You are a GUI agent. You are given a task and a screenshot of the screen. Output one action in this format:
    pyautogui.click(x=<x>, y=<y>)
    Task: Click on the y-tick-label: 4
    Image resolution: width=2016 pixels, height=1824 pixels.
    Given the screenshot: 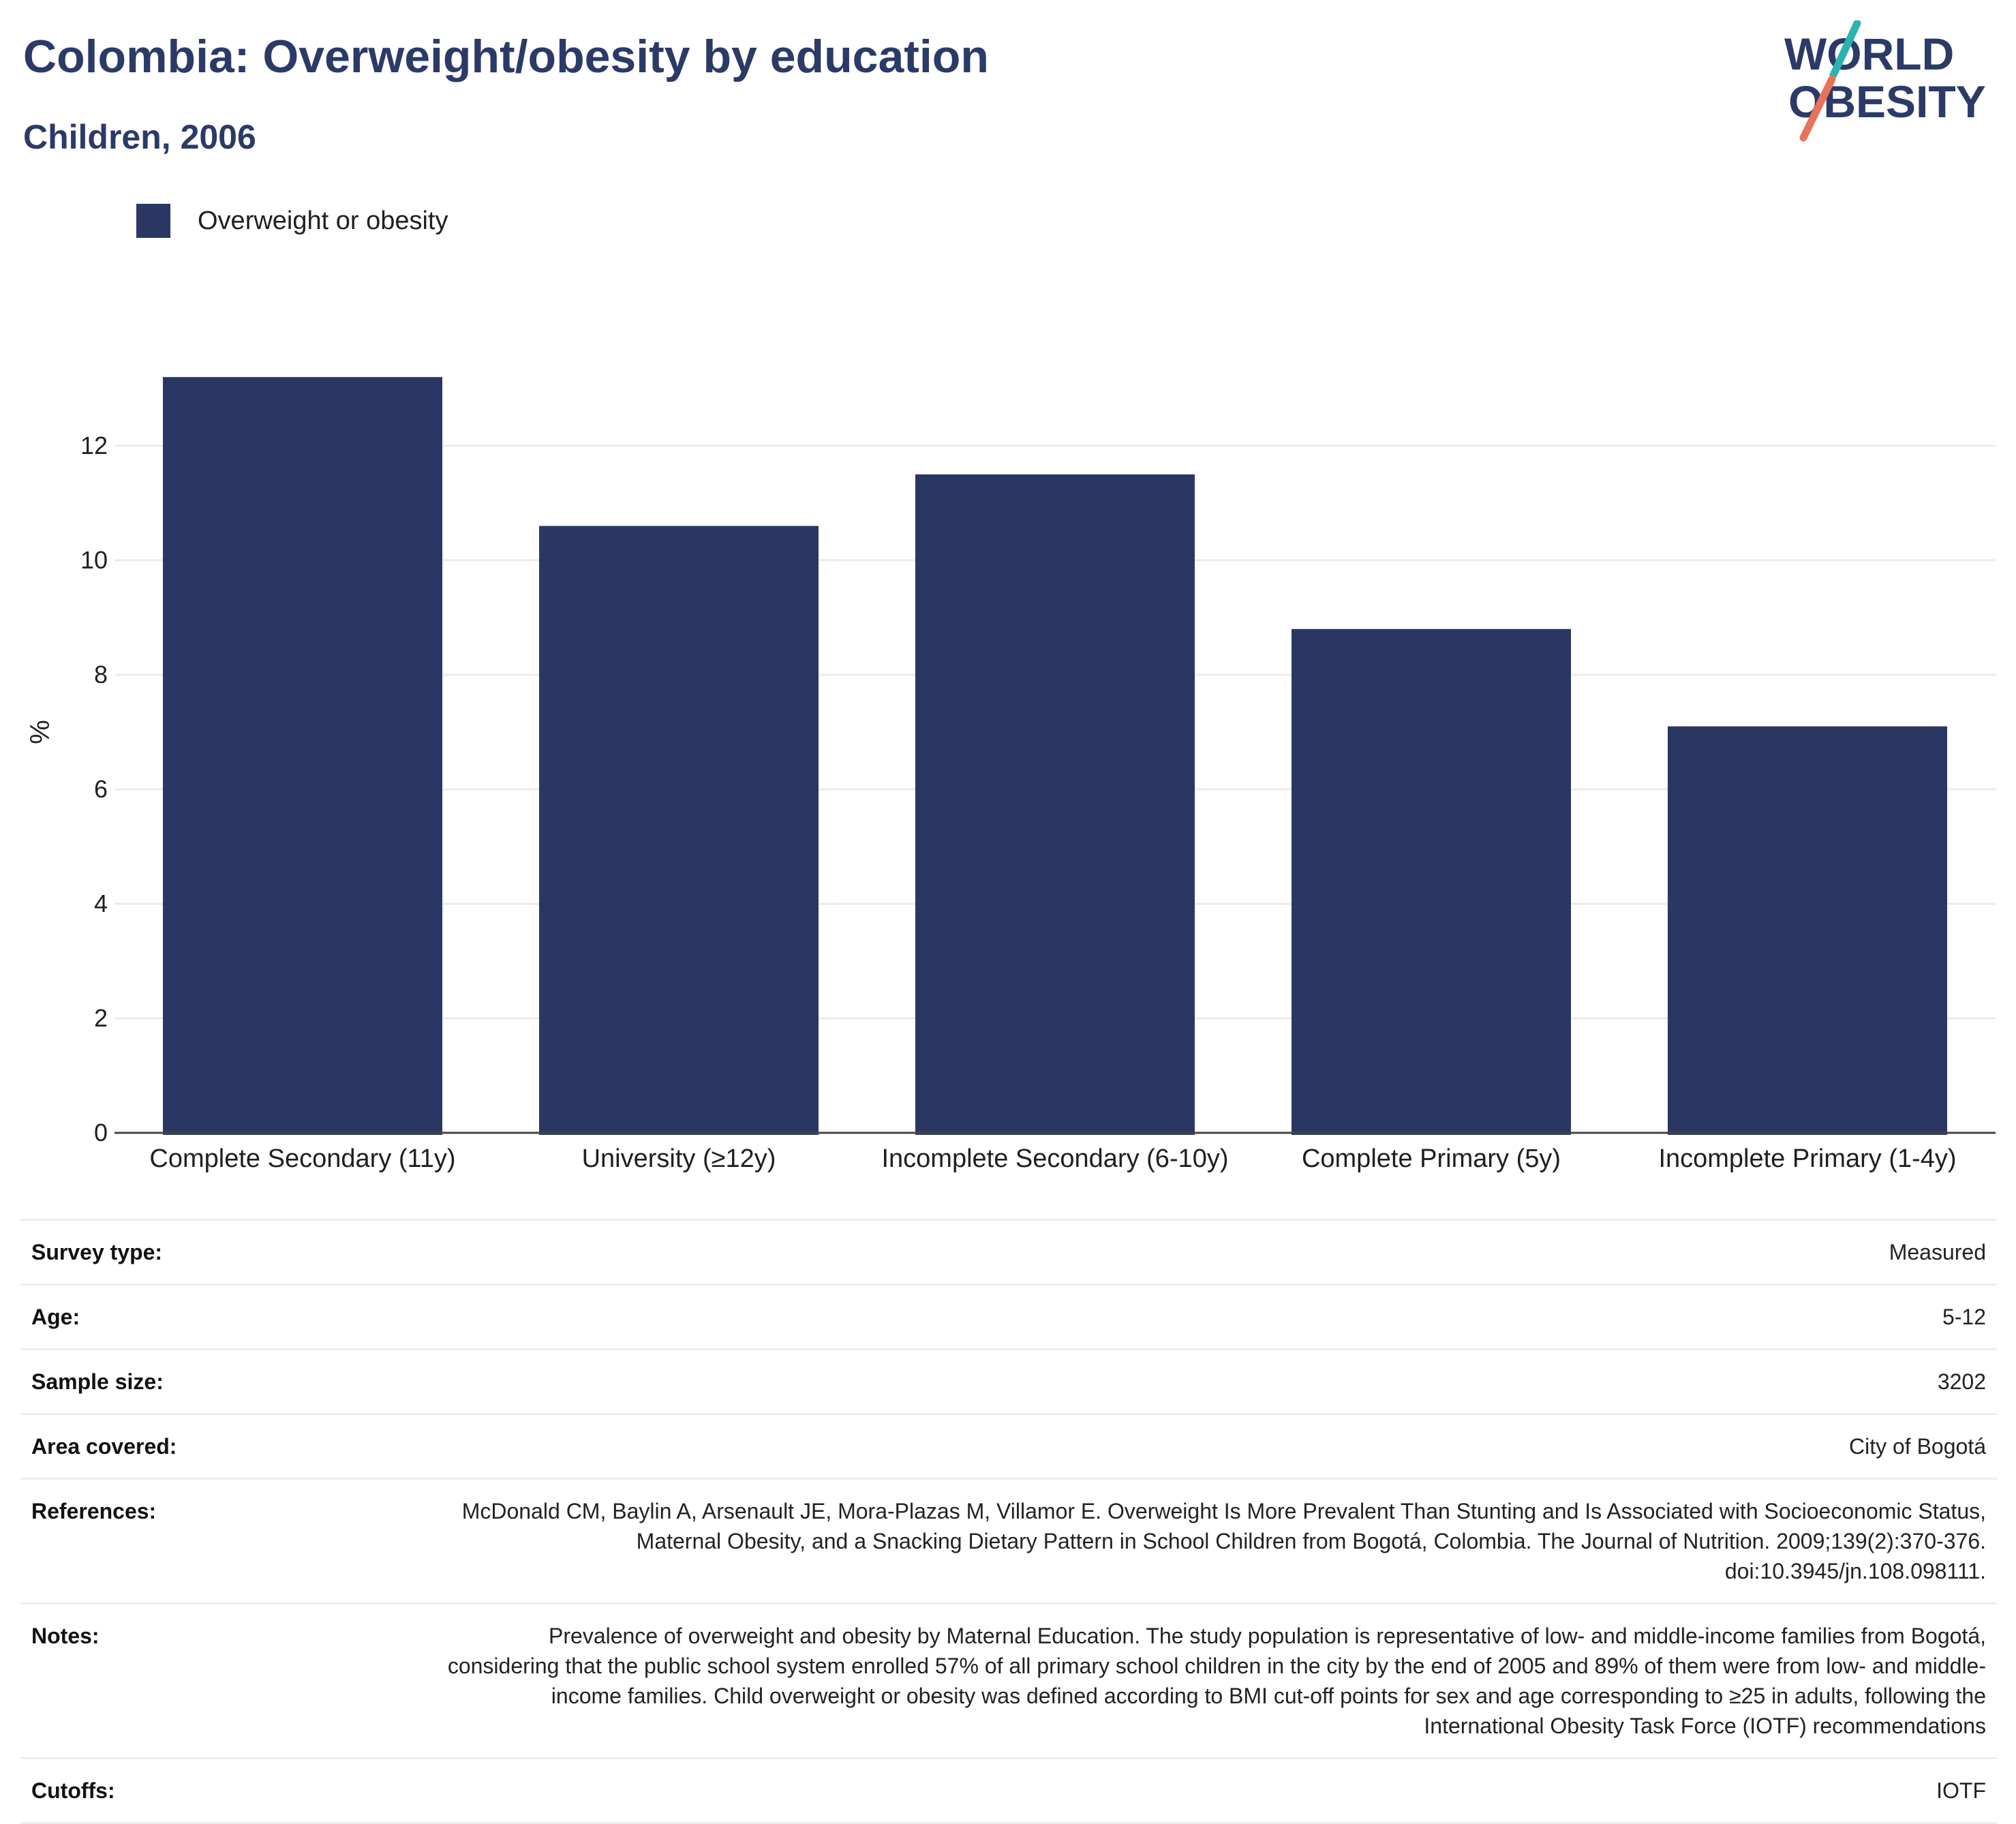 What is the action you would take?
    pyautogui.click(x=101, y=903)
    